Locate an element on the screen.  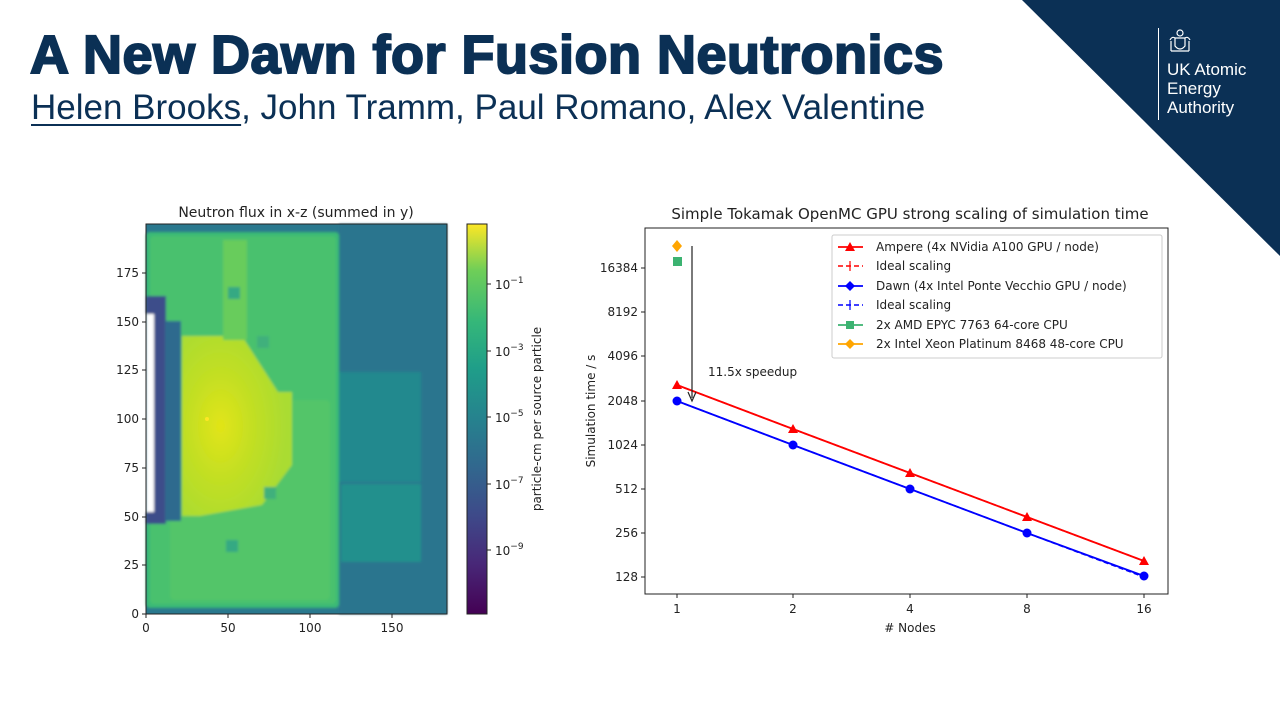
svg-text: 175 is located at coordinates (127, 273).